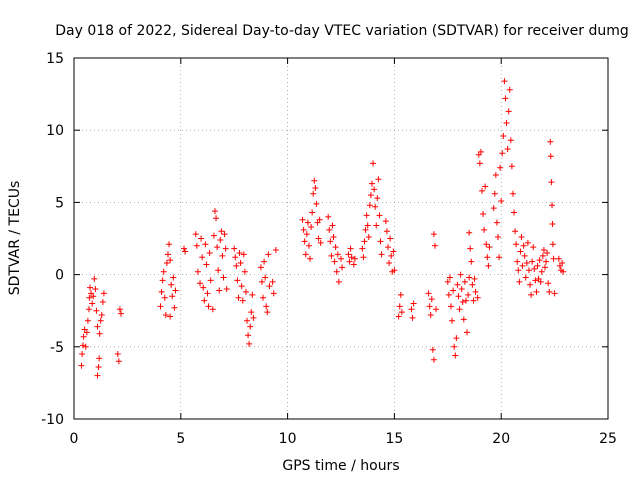 The height and width of the screenshot is (480, 640). What do you see at coordinates (59, 276) in the screenshot?
I see `y-tick-label: 0` at bounding box center [59, 276].